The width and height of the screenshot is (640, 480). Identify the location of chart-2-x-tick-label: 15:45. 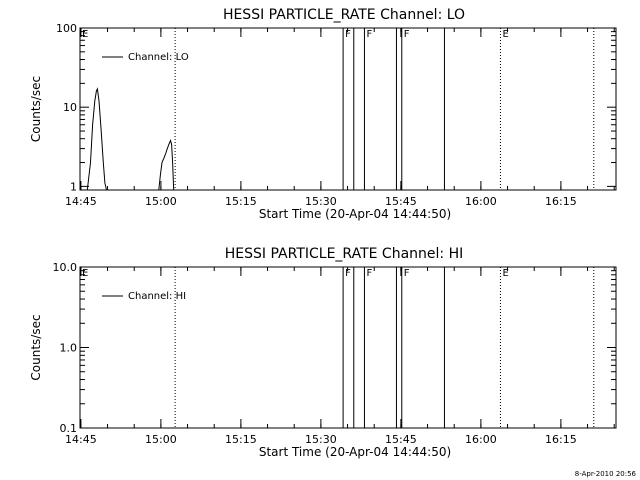
(401, 439).